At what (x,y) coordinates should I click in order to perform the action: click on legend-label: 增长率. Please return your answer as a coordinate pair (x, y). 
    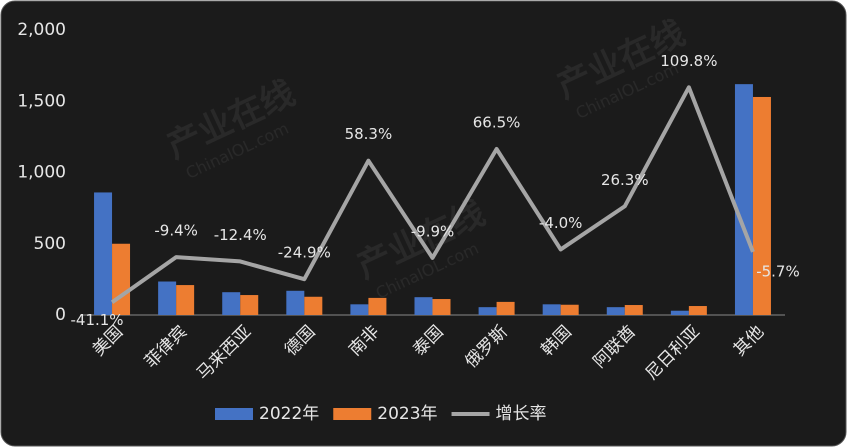
    Looking at the image, I should click on (521, 414).